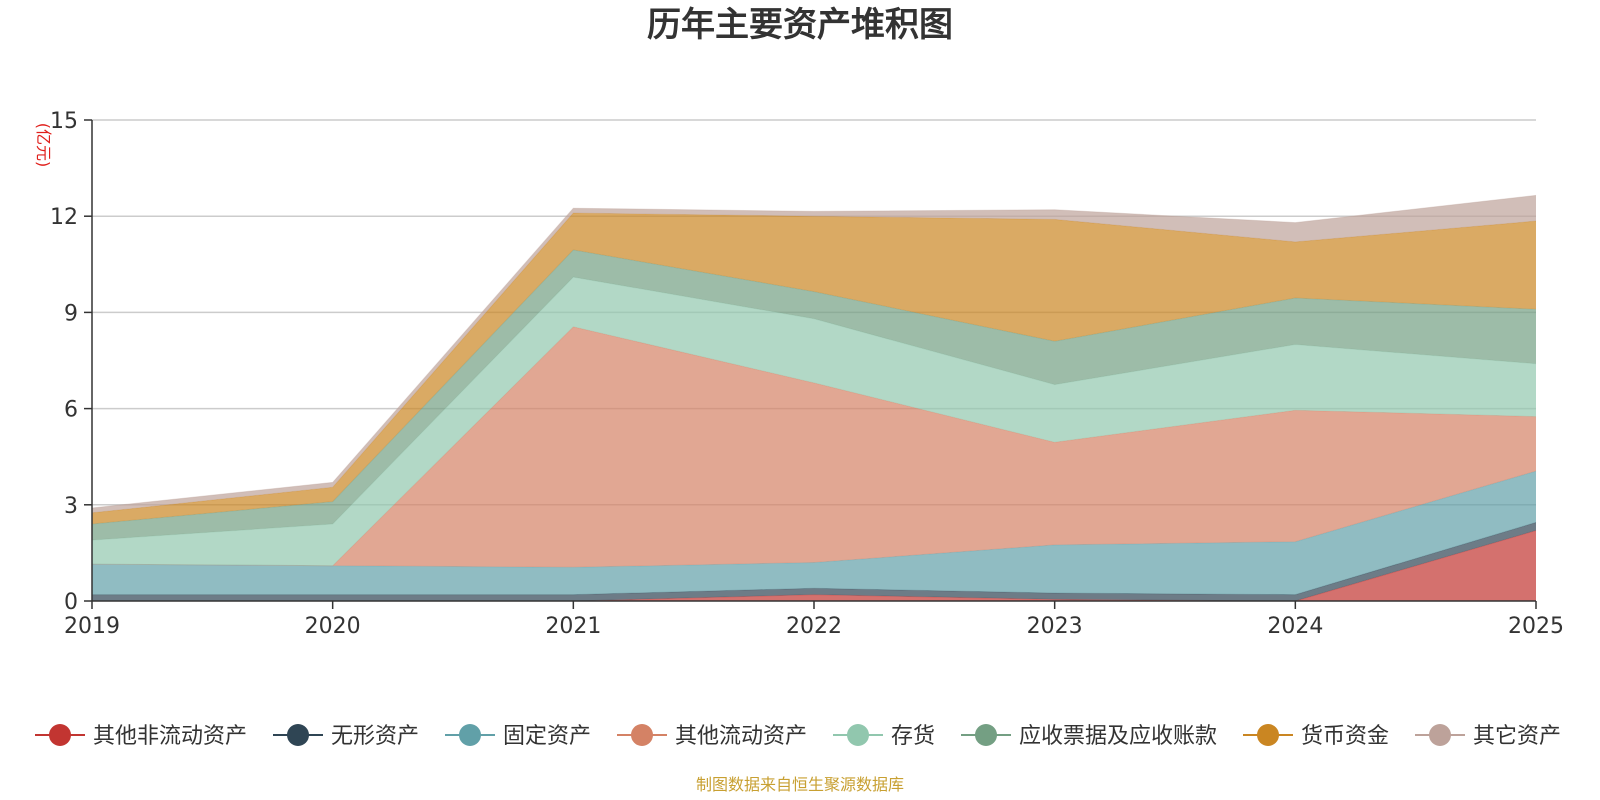 The width and height of the screenshot is (1600, 800). What do you see at coordinates (92, 626) in the screenshot?
I see `x-tick-label-0: 2019` at bounding box center [92, 626].